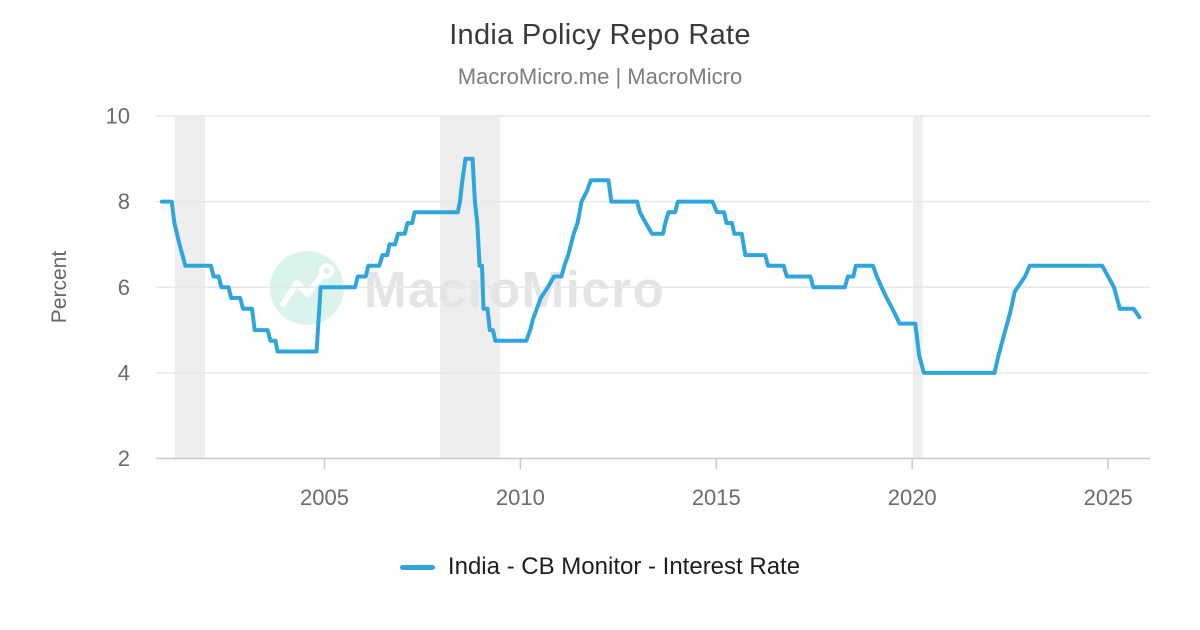 This screenshot has width=1200, height=630. What do you see at coordinates (324, 497) in the screenshot?
I see `x-tick-label: 2005` at bounding box center [324, 497].